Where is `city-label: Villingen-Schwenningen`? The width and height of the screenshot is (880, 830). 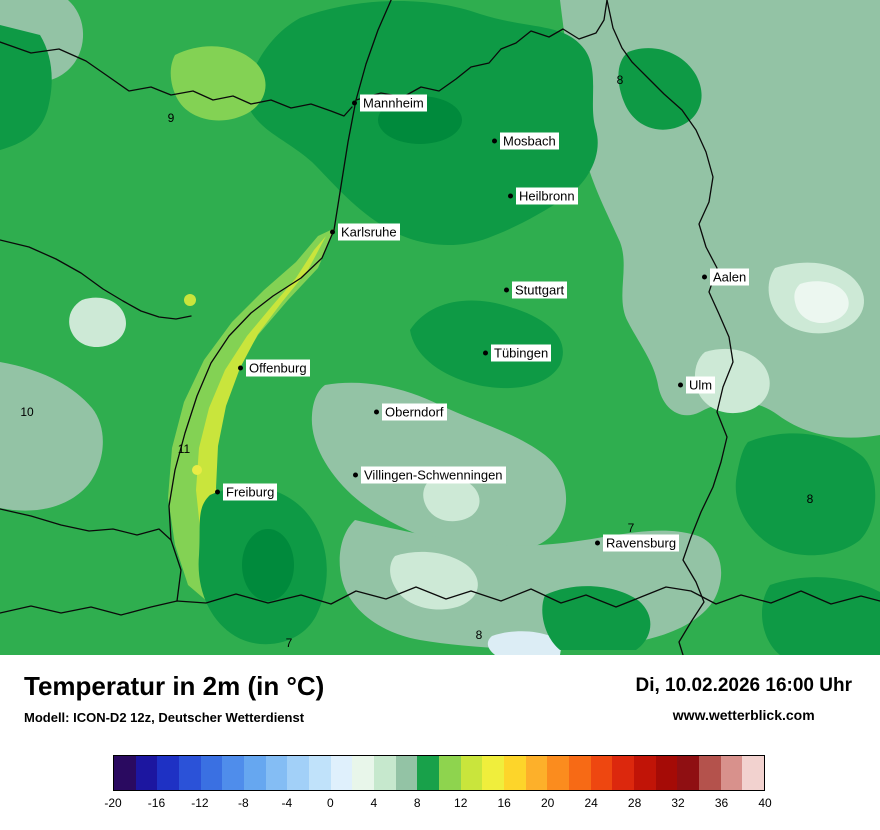
city-label: Villingen-Schwenningen is located at coordinates (433, 475).